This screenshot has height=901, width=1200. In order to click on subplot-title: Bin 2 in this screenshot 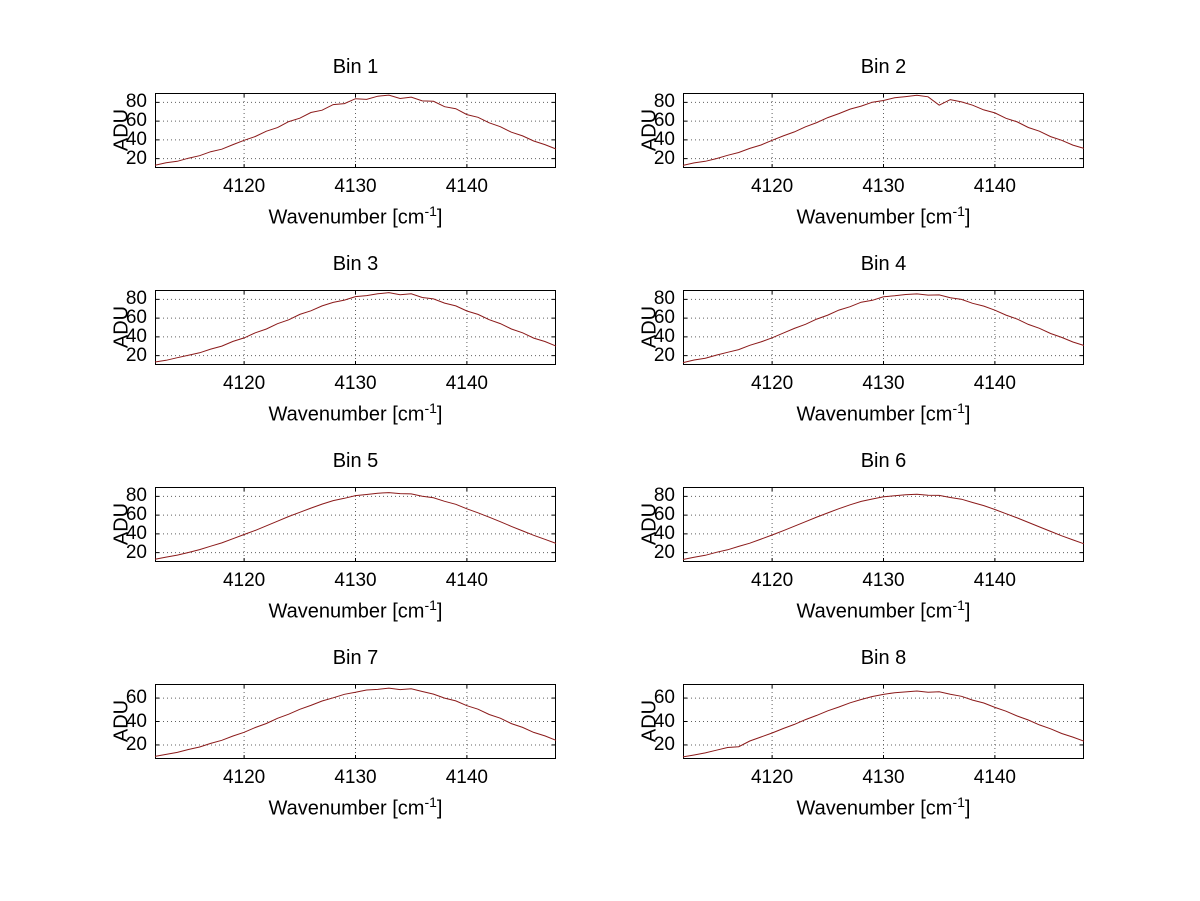, I will do `click(883, 67)`.